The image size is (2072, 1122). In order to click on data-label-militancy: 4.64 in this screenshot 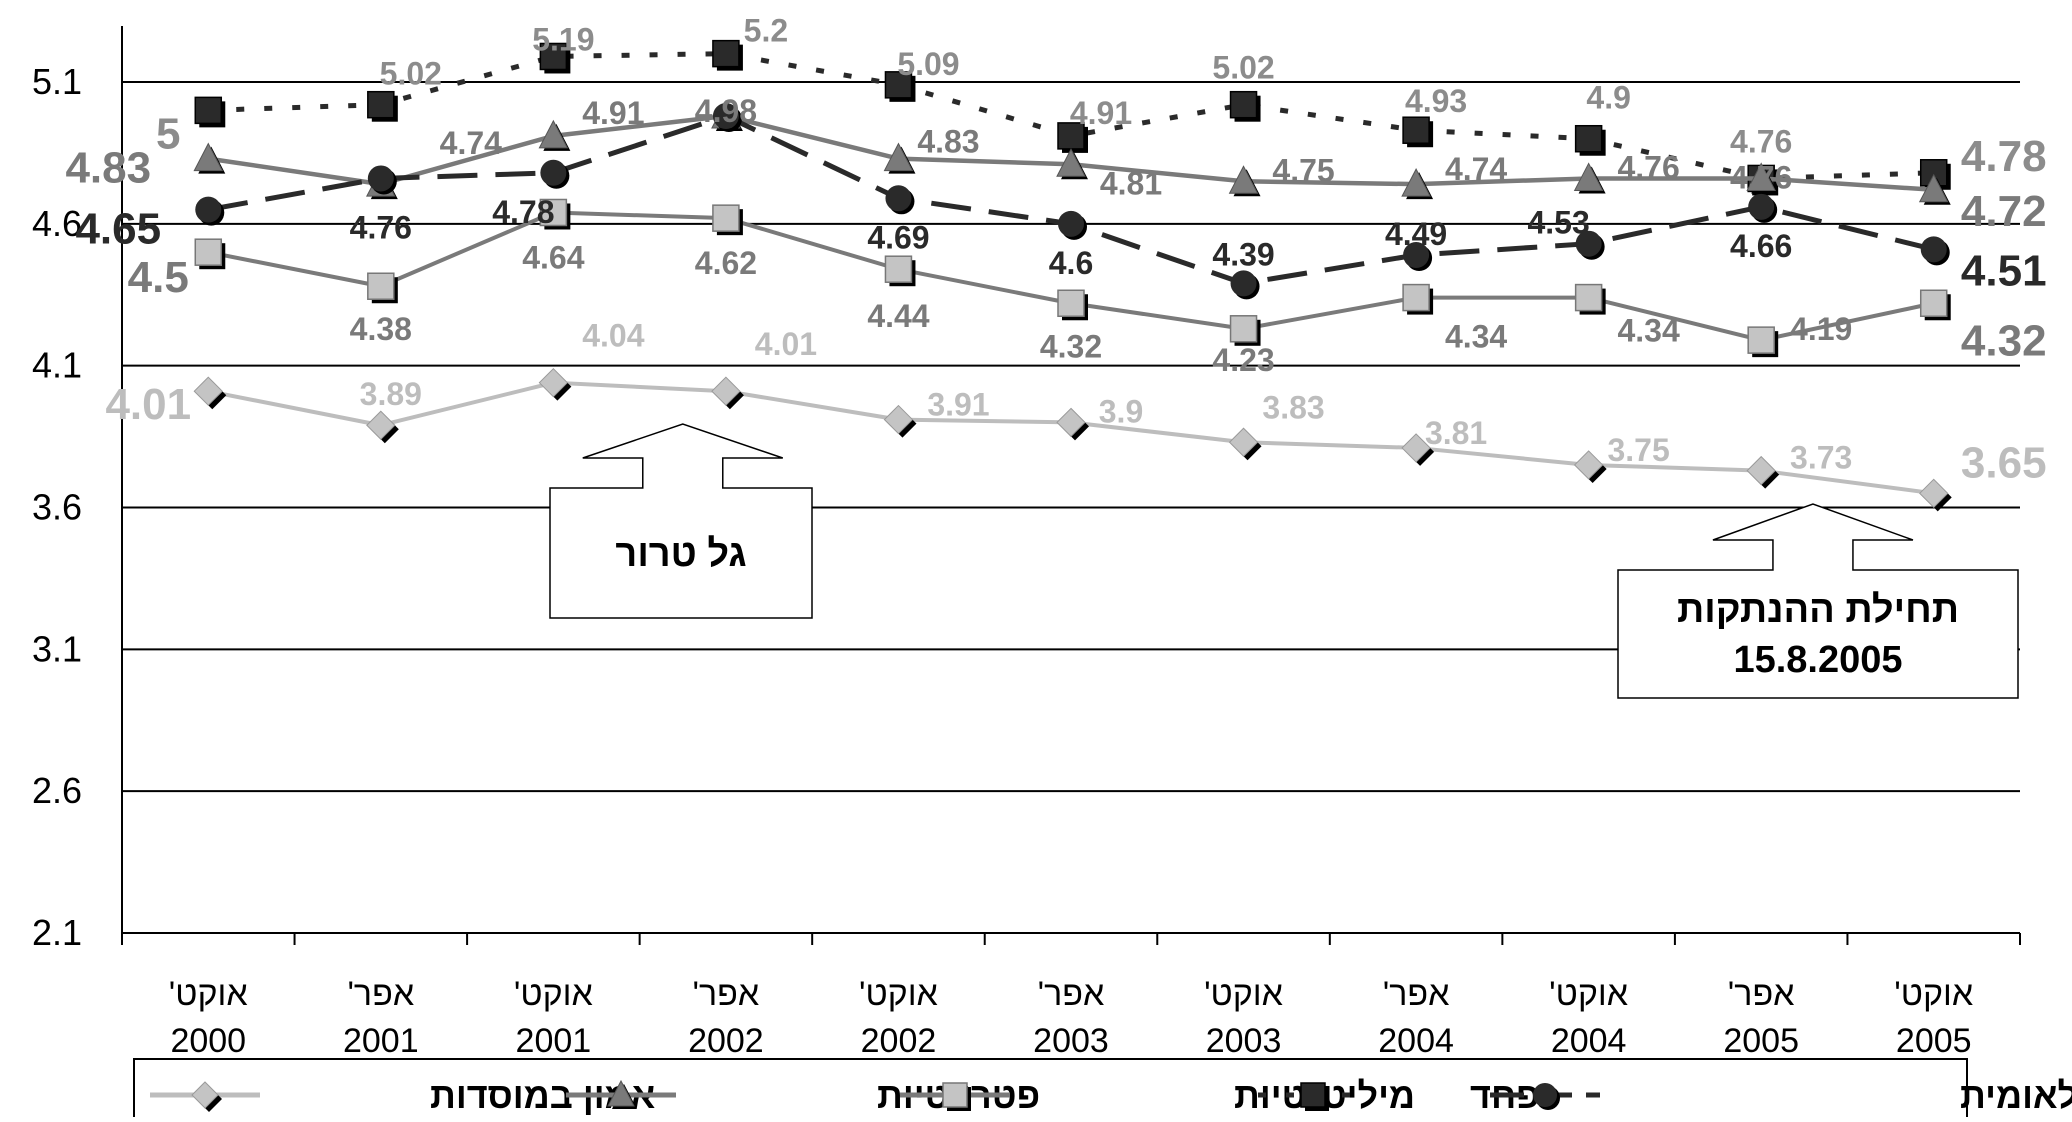, I will do `click(553, 257)`.